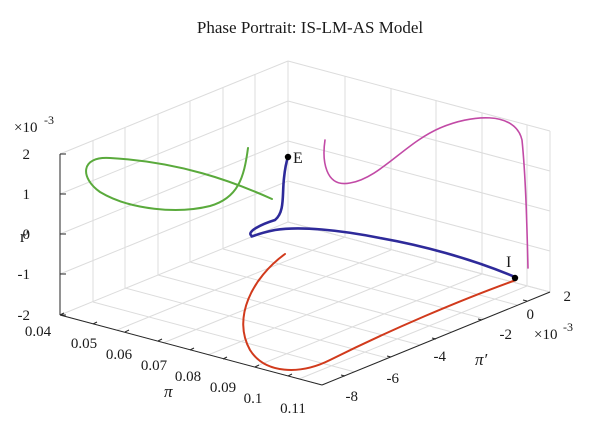  I want to click on initial-point-marker, so click(515, 278).